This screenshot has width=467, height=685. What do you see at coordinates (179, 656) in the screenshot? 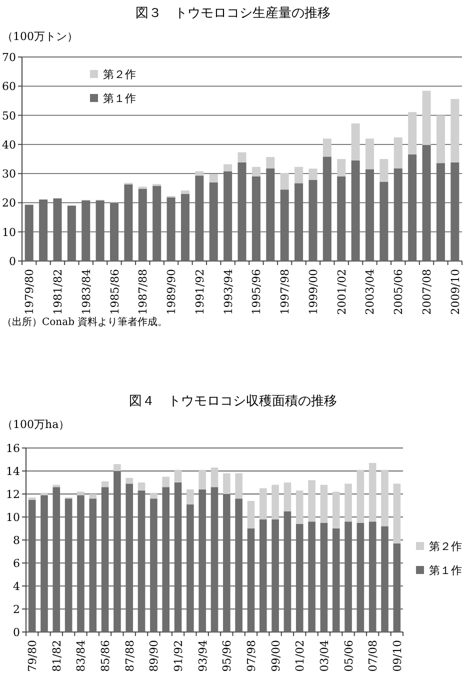
I see `x-tick-label: 91/92` at bounding box center [179, 656].